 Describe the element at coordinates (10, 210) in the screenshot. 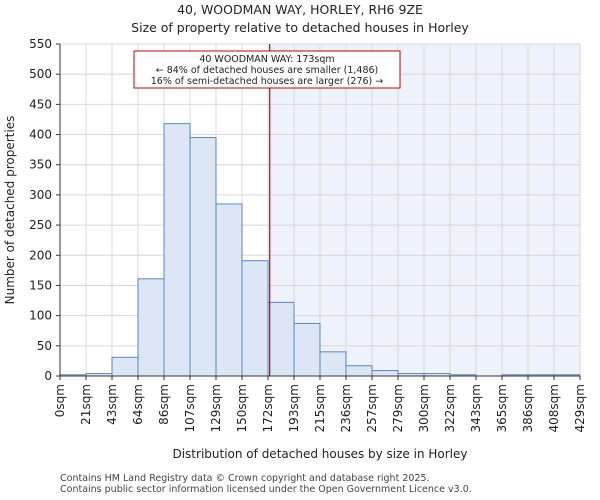

I see `y-axis-label: Number of detached properties` at that location.